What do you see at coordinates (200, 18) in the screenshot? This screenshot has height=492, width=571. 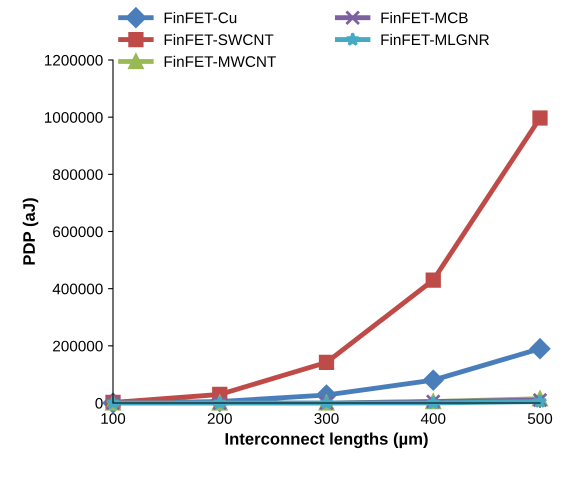 I see `legend-label: FinFET-Cu` at bounding box center [200, 18].